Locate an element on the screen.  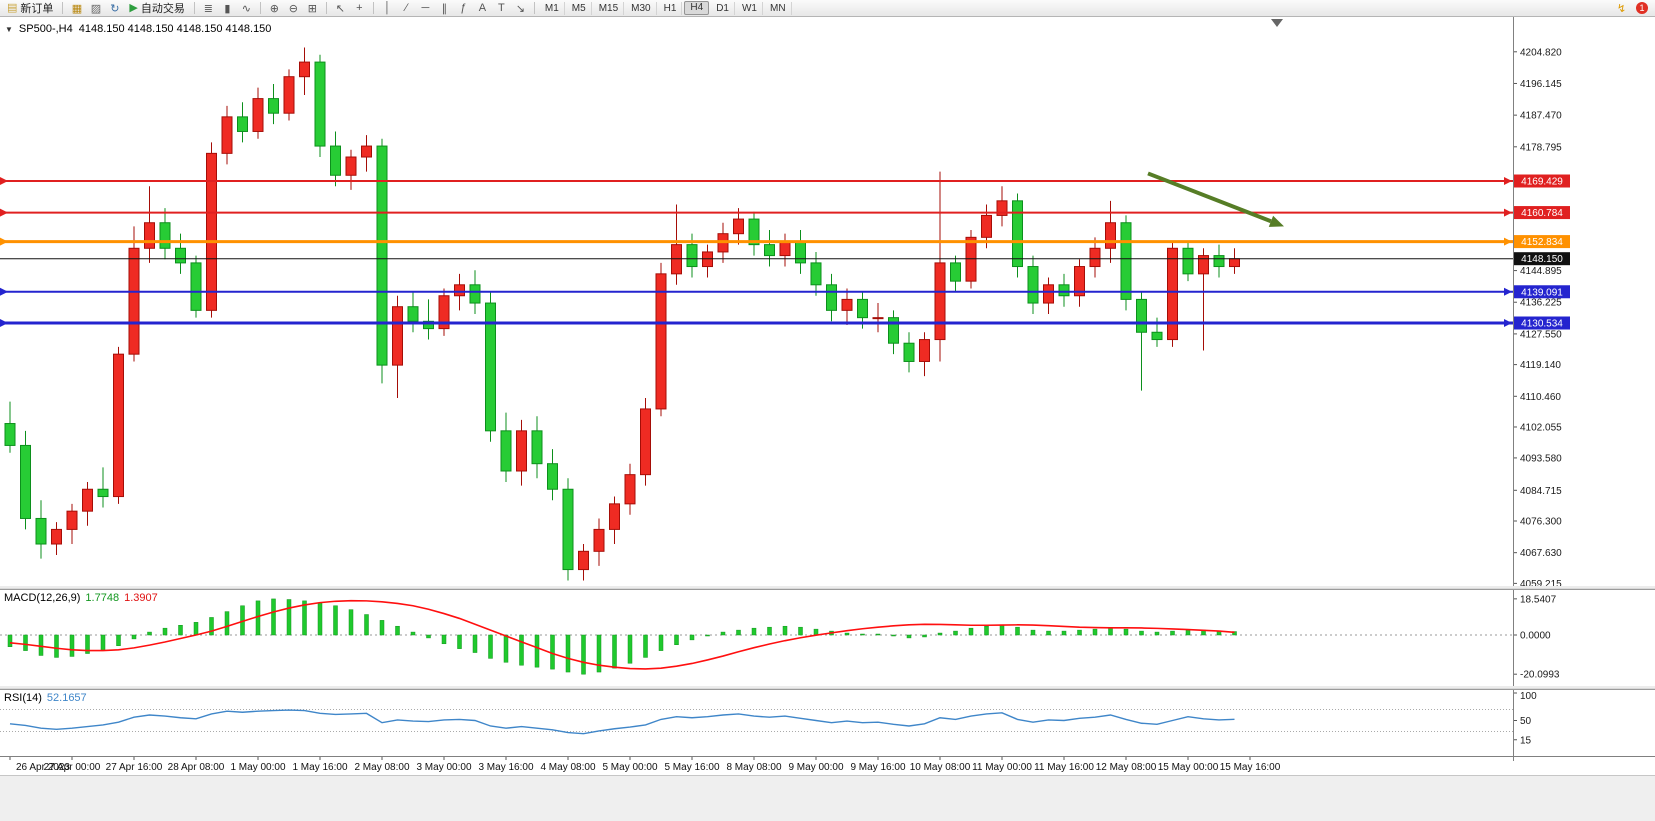
svg-text: 4160.784 is located at coordinates (1542, 213).